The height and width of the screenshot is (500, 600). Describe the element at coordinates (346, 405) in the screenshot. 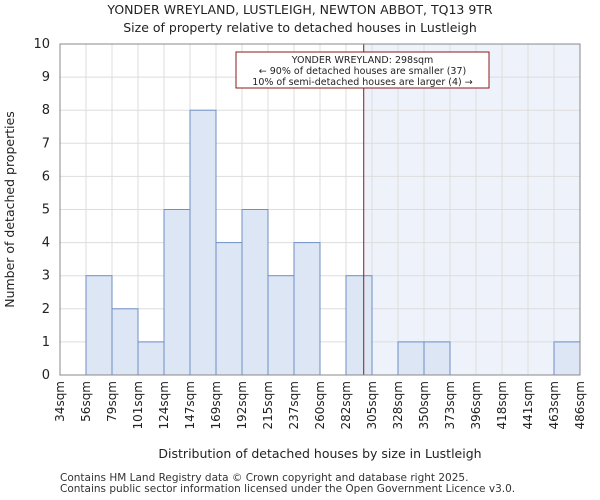

I see `x-tick-label: 282sqm` at that location.